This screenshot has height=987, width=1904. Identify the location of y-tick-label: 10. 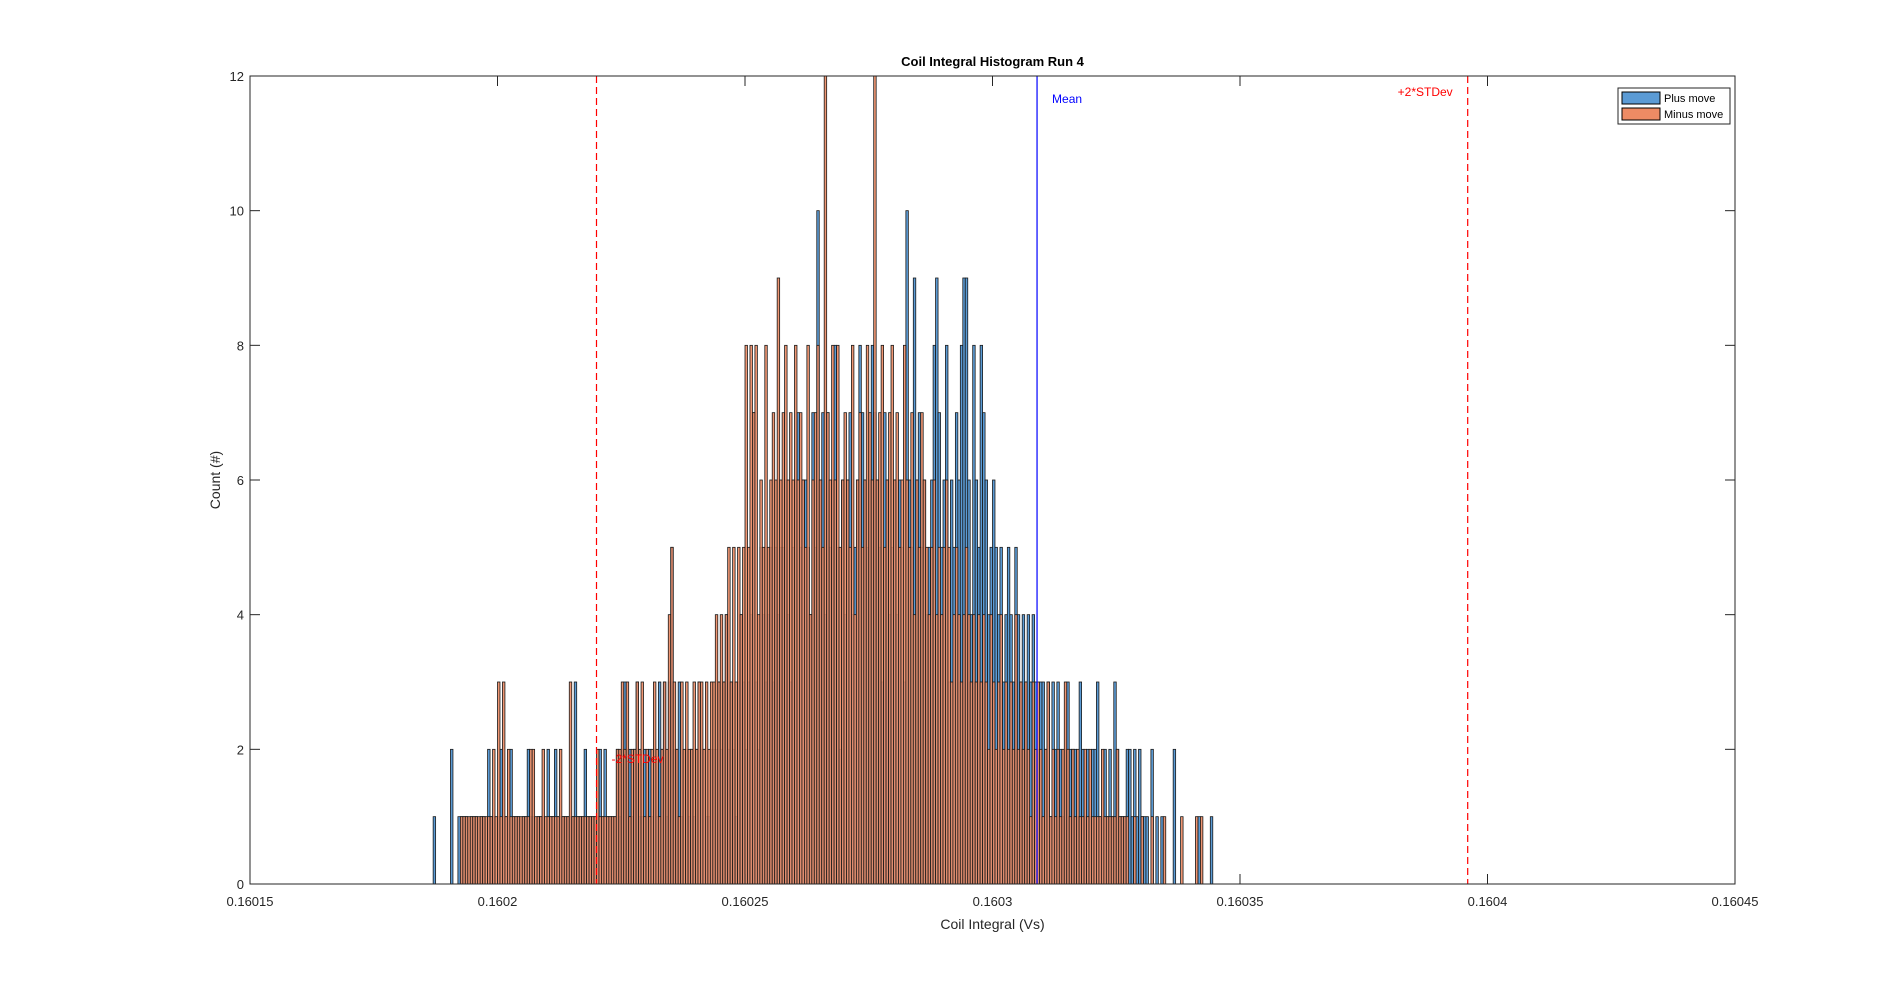
(237, 211).